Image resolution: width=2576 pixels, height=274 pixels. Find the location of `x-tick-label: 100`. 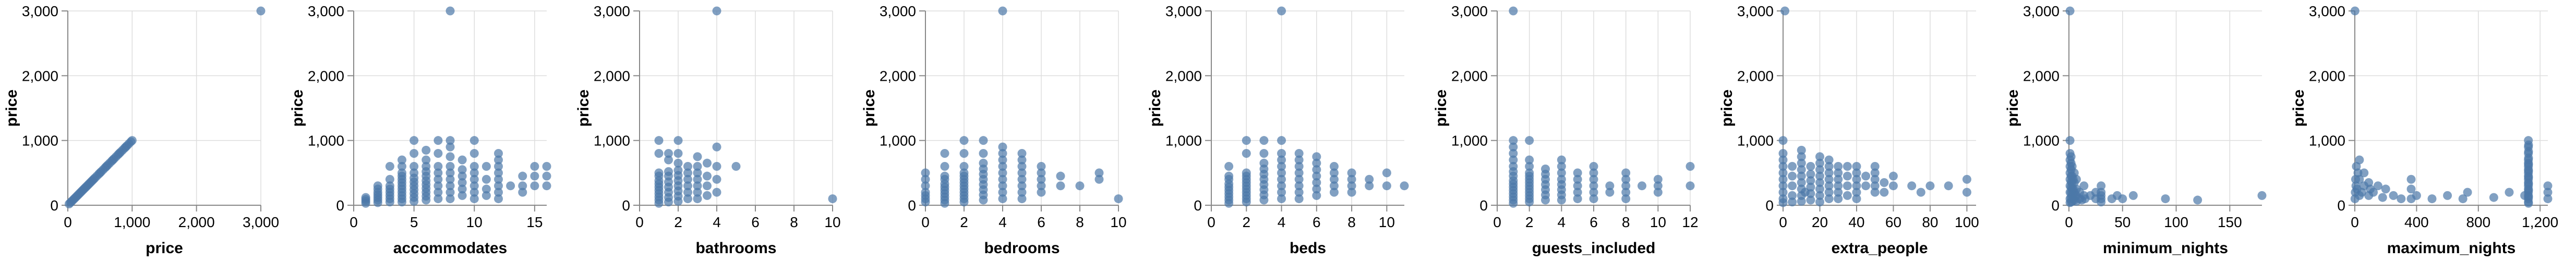

x-tick-label: 100 is located at coordinates (1967, 222).